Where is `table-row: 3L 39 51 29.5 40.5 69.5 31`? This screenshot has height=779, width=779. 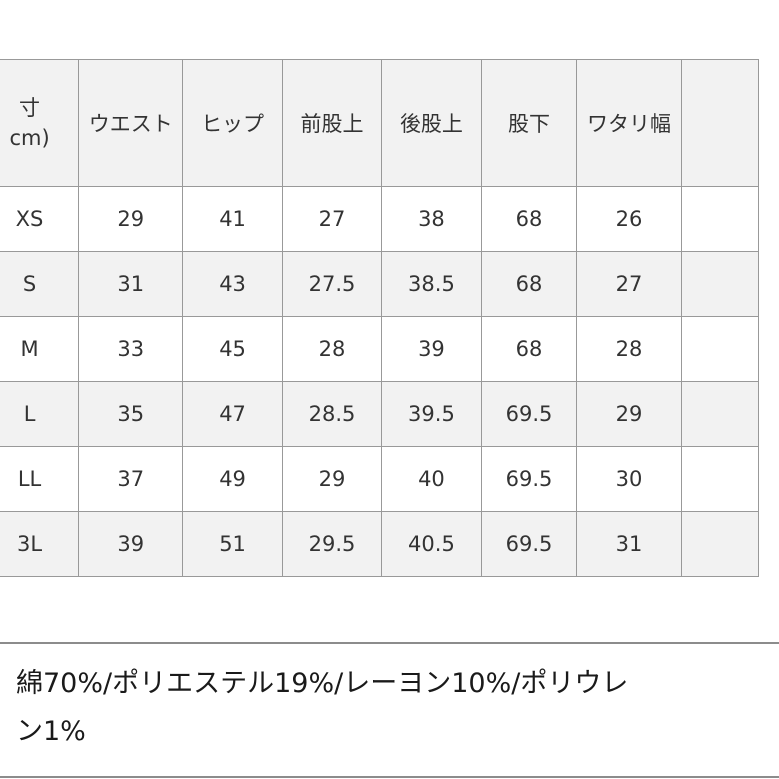
table-row: 3L 39 51 29.5 40.5 69.5 31 is located at coordinates (380, 544).